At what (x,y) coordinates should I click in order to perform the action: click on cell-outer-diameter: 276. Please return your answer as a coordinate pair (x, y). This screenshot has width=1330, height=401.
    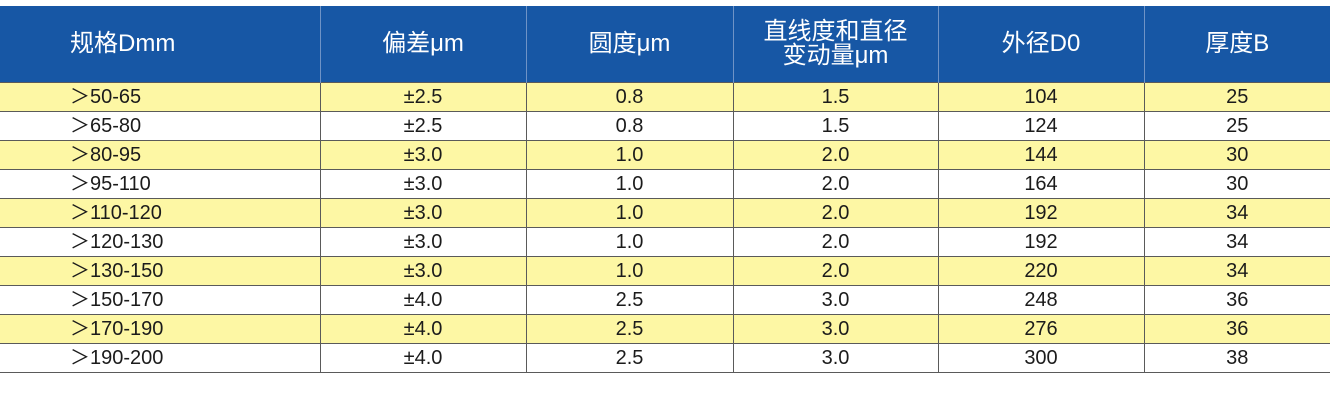
    Looking at the image, I should click on (1041, 329).